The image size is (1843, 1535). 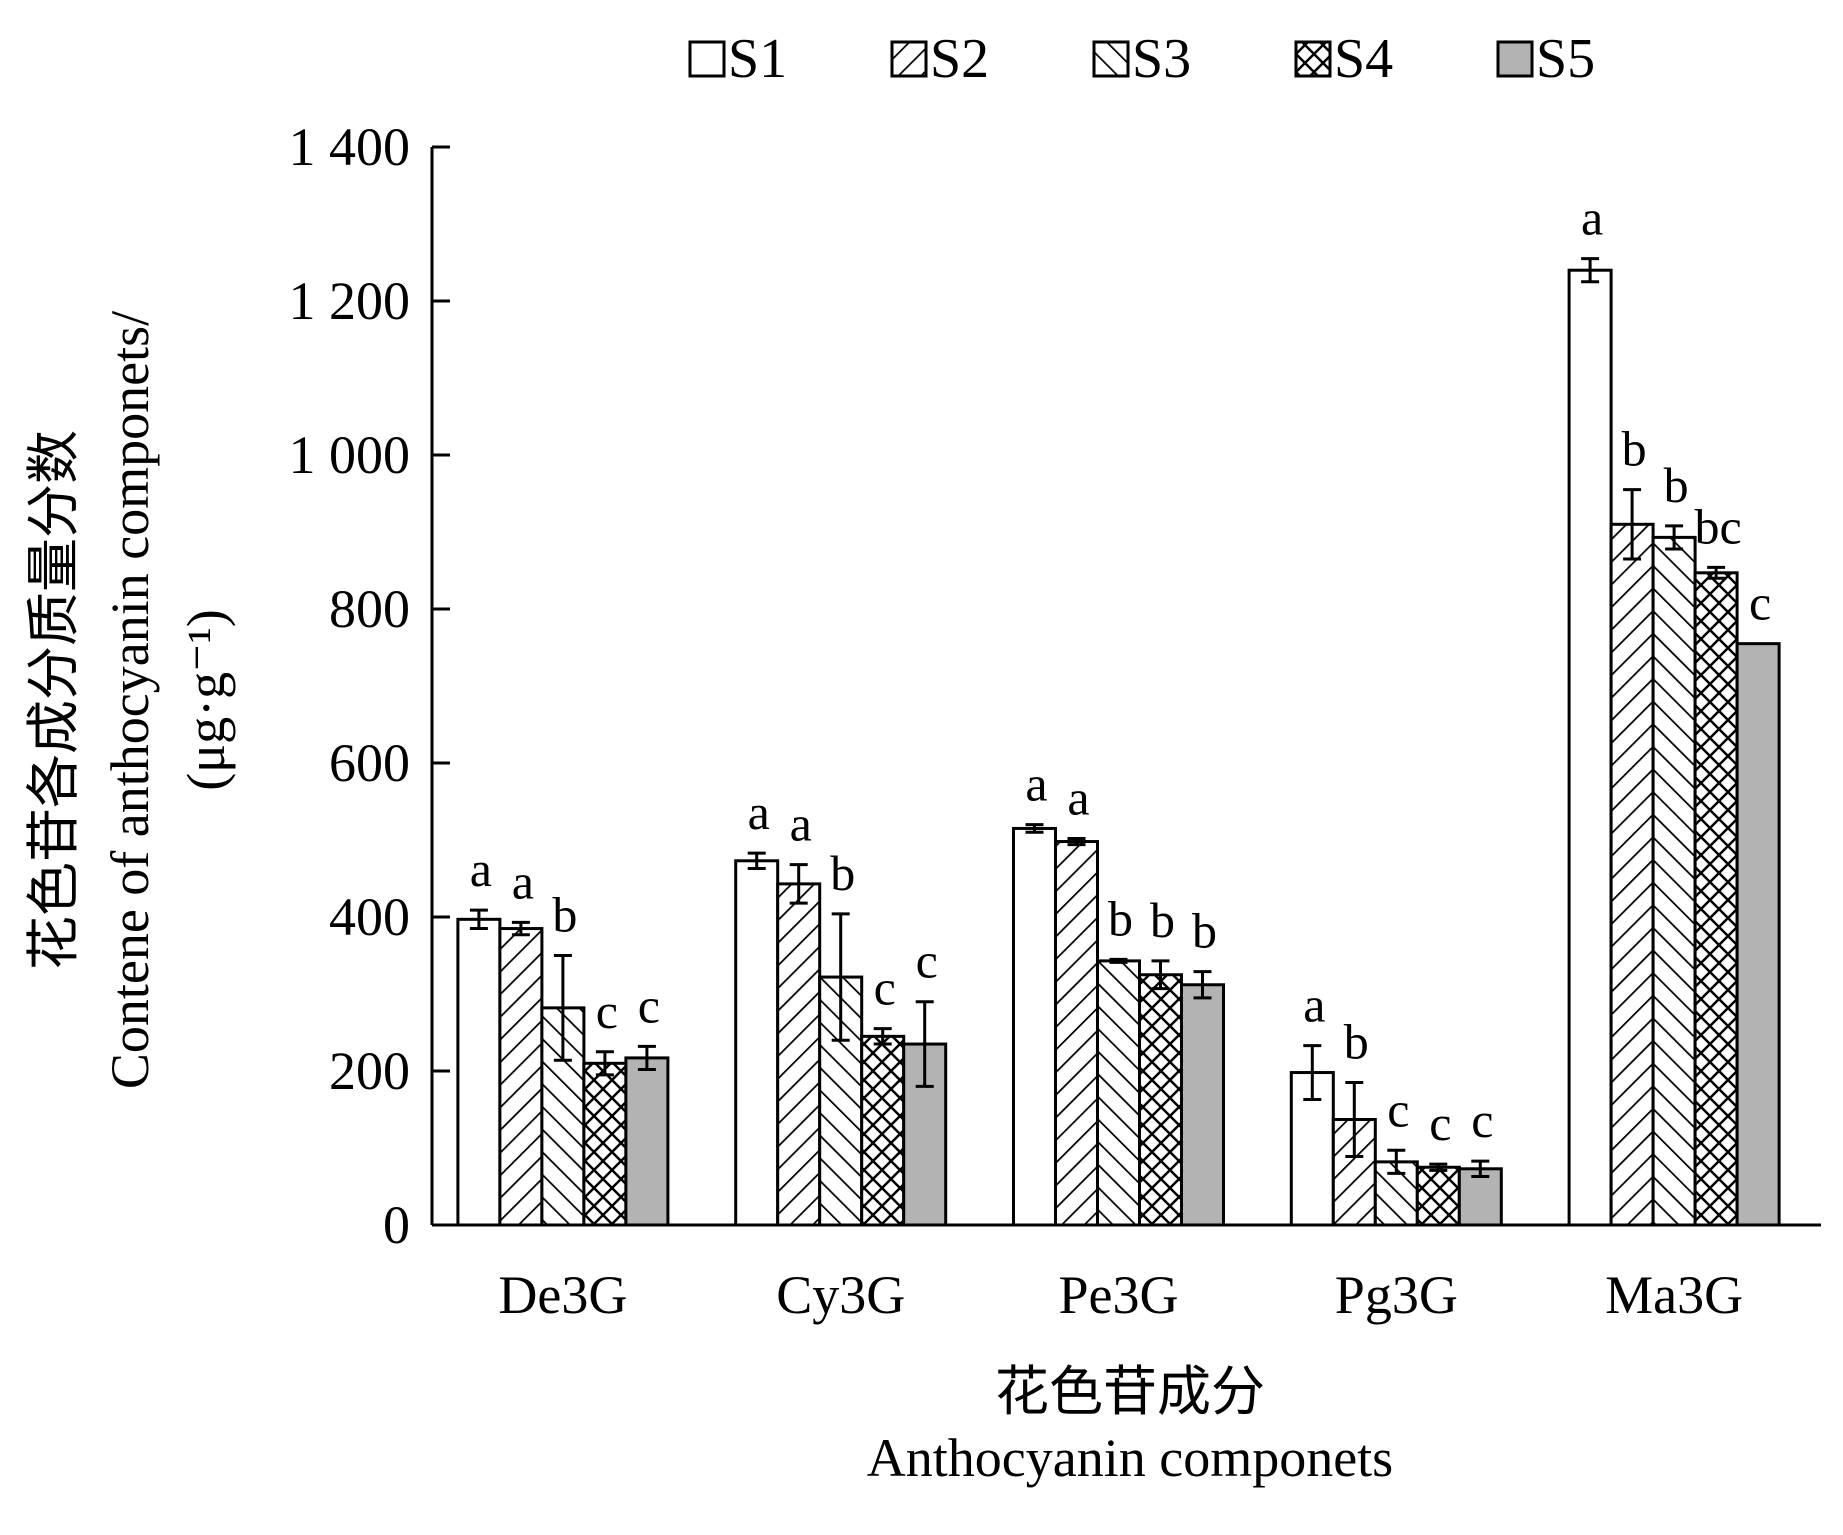 I want to click on y-tick-label: 600, so click(x=369, y=763).